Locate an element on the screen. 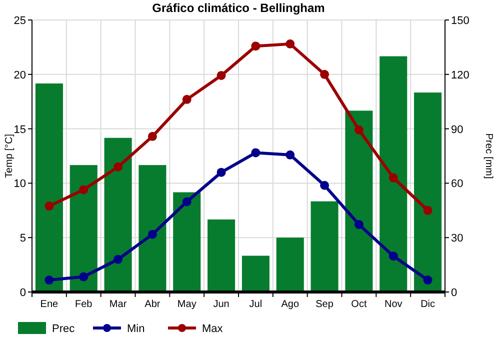  legend-label: Min is located at coordinates (136, 329).